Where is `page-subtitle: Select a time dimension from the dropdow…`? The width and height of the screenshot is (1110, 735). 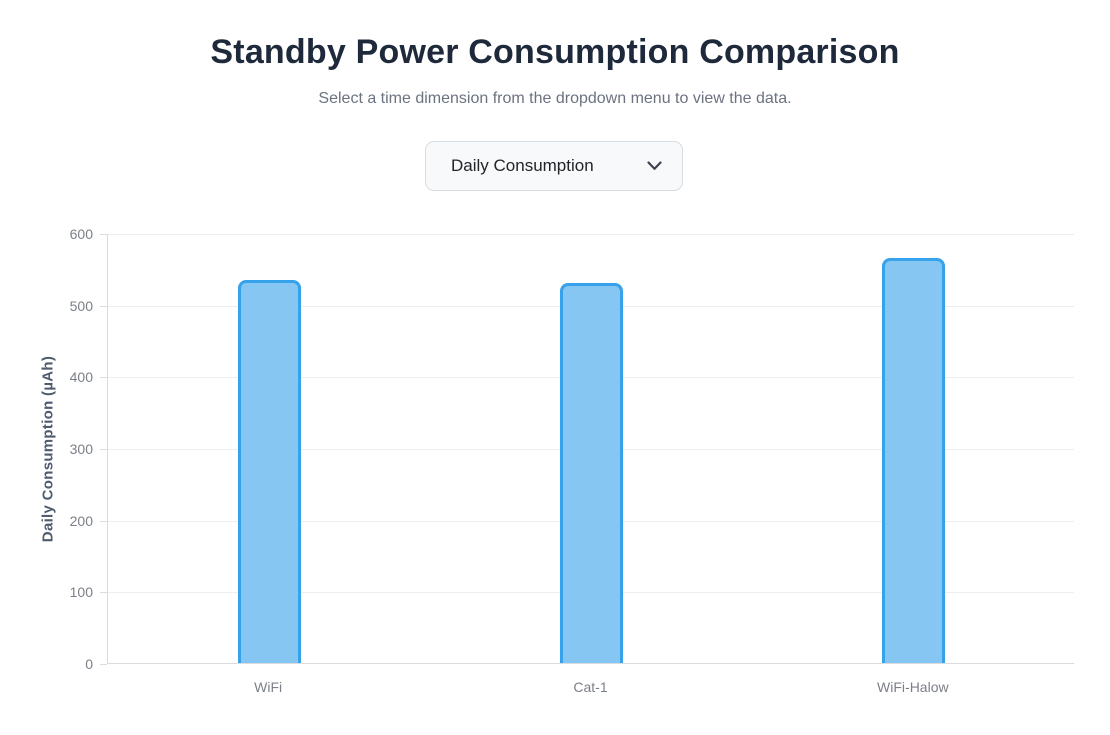 page-subtitle: Select a time dimension from the dropdow… is located at coordinates (555, 98).